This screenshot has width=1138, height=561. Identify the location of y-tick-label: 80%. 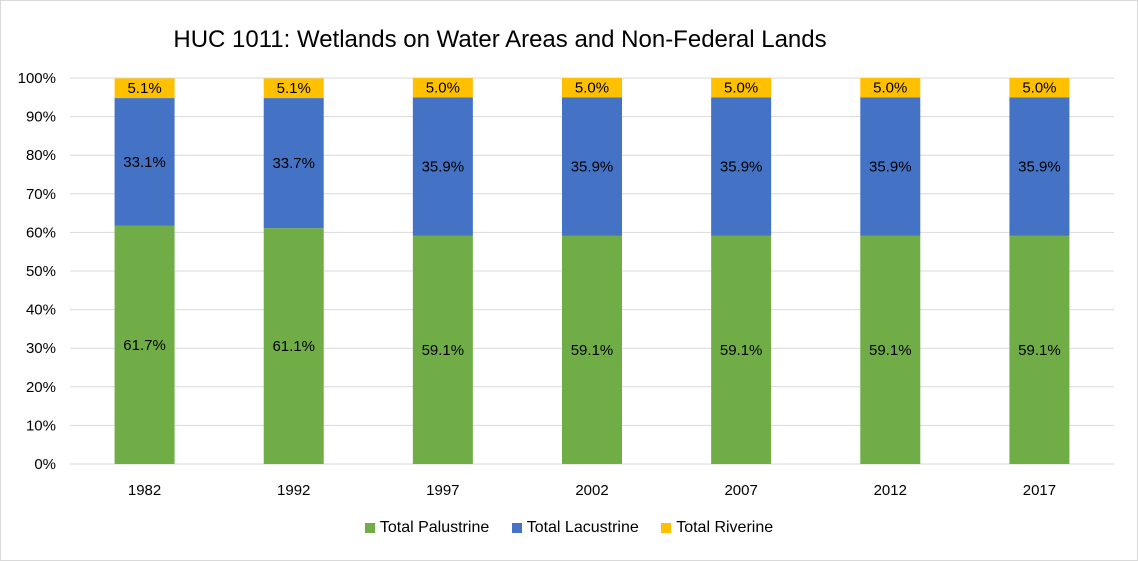
(41, 155).